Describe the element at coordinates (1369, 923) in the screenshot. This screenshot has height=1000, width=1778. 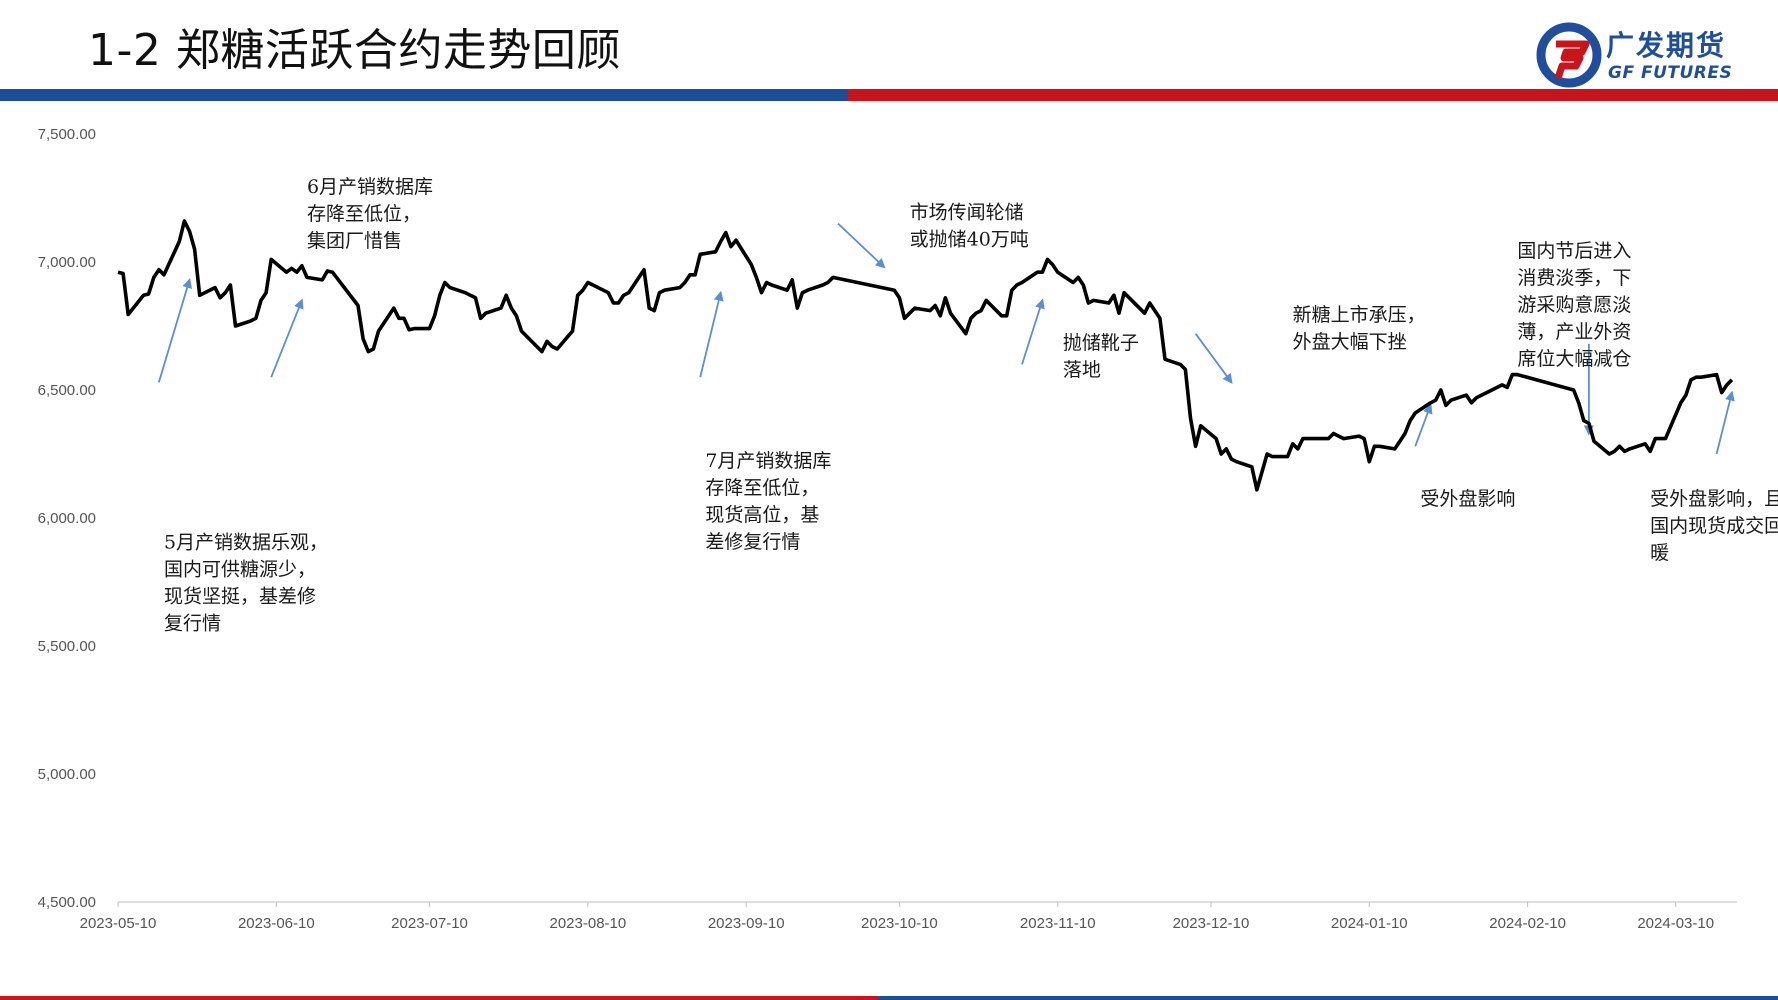
I see `x-tick-label: 2024-01-10` at that location.